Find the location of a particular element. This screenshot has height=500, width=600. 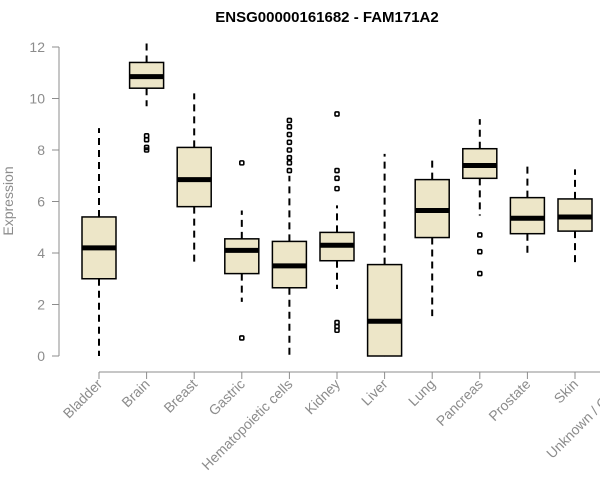

x-tick-label: Skin is located at coordinates (566, 391).